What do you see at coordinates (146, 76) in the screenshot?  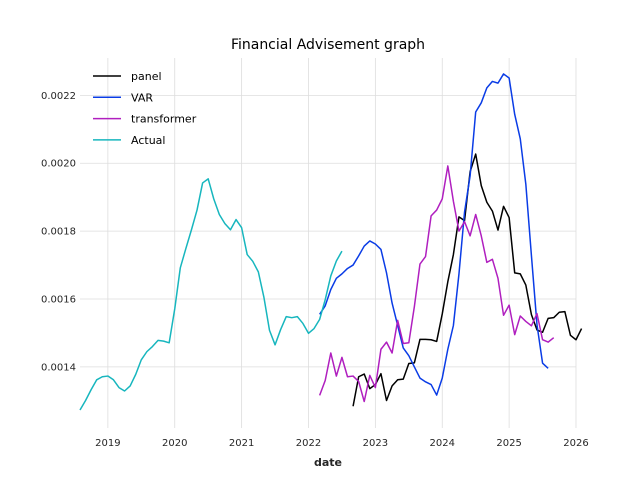 I see `legend-label: panel` at bounding box center [146, 76].